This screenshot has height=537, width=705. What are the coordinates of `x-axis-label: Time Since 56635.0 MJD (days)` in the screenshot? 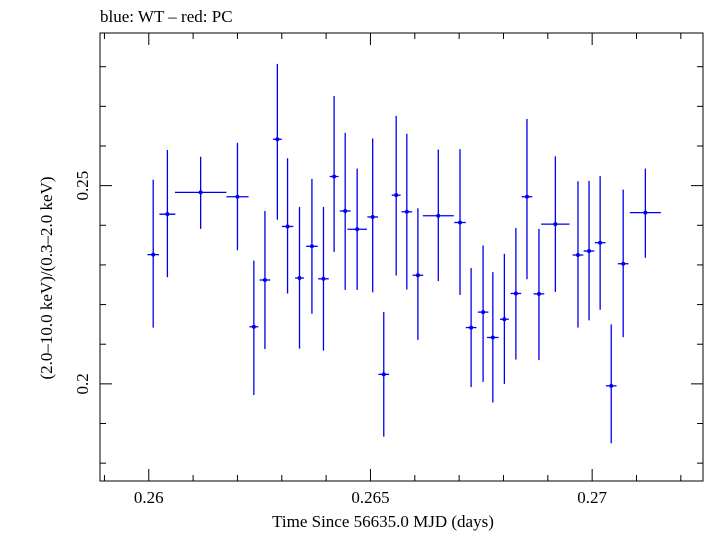 It's located at (383, 521).